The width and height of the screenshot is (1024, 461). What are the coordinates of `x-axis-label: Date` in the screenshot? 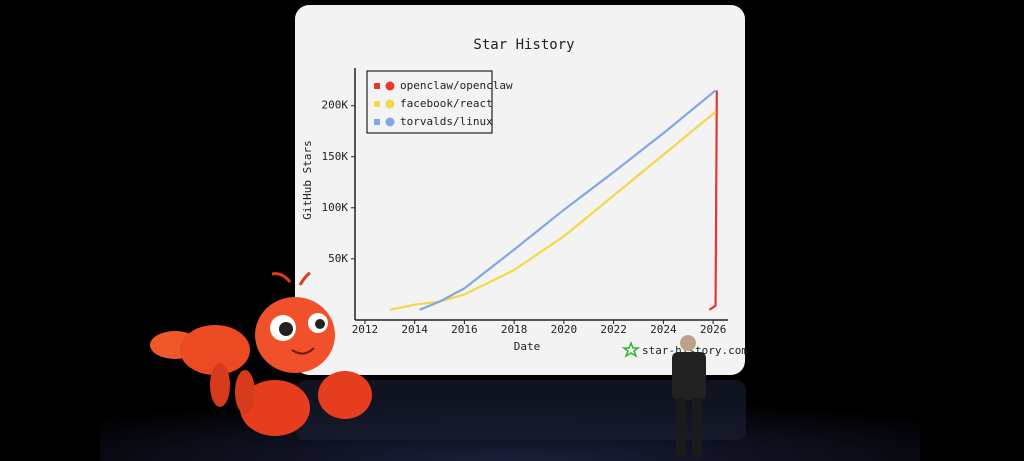 It's located at (527, 346).